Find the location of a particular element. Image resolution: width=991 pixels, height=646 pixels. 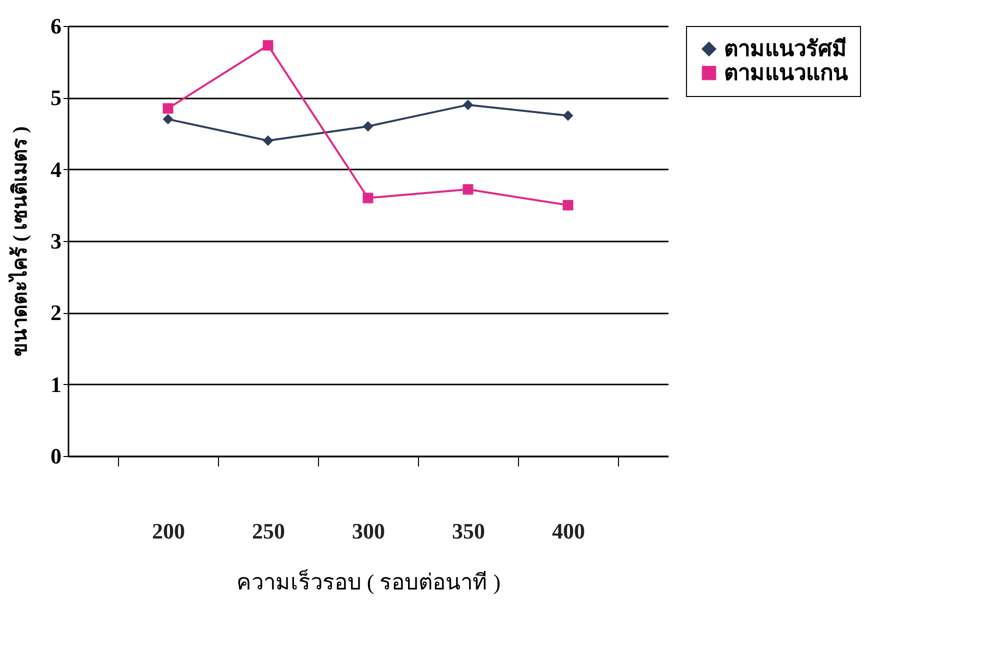

x-axis-title: ความเร็วรอบ ( รอบต่อนาที ) is located at coordinates (368, 581).